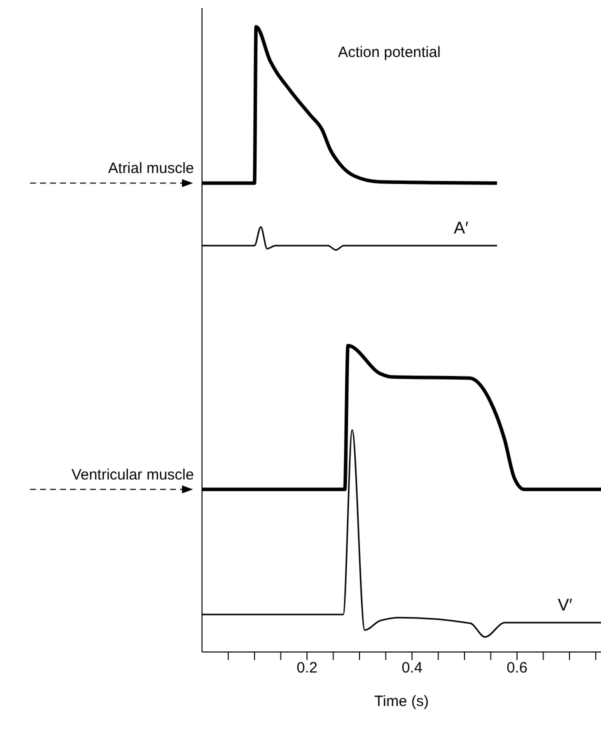 The height and width of the screenshot is (729, 601). Describe the element at coordinates (389, 52) in the screenshot. I see `annotation: Action potential` at that location.